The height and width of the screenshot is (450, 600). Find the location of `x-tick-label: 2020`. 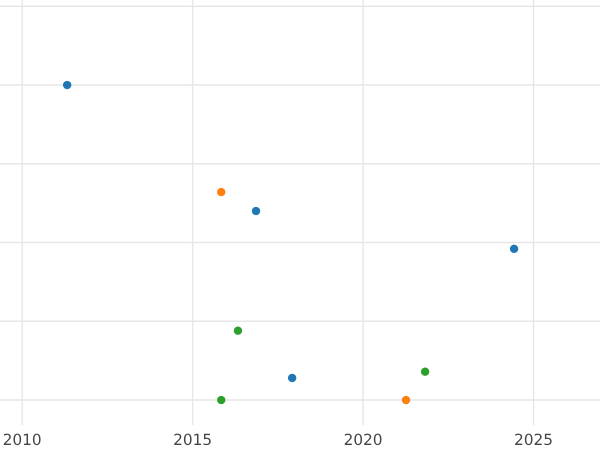

x-tick-label: 2020 is located at coordinates (363, 440).